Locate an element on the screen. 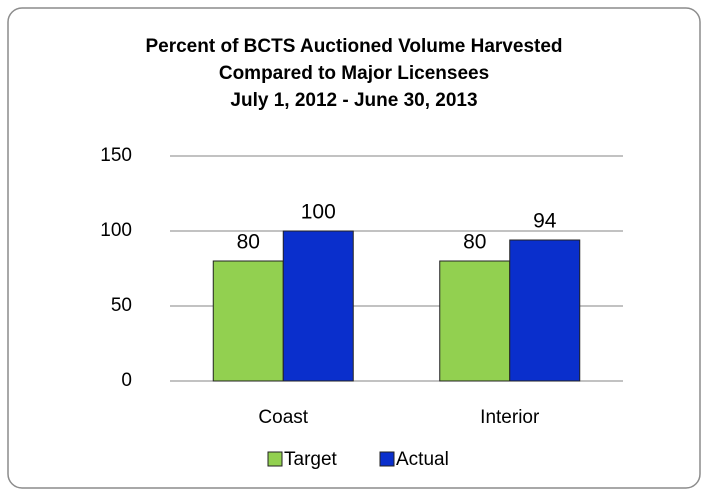  y-tick-label: 50 is located at coordinates (121, 305).